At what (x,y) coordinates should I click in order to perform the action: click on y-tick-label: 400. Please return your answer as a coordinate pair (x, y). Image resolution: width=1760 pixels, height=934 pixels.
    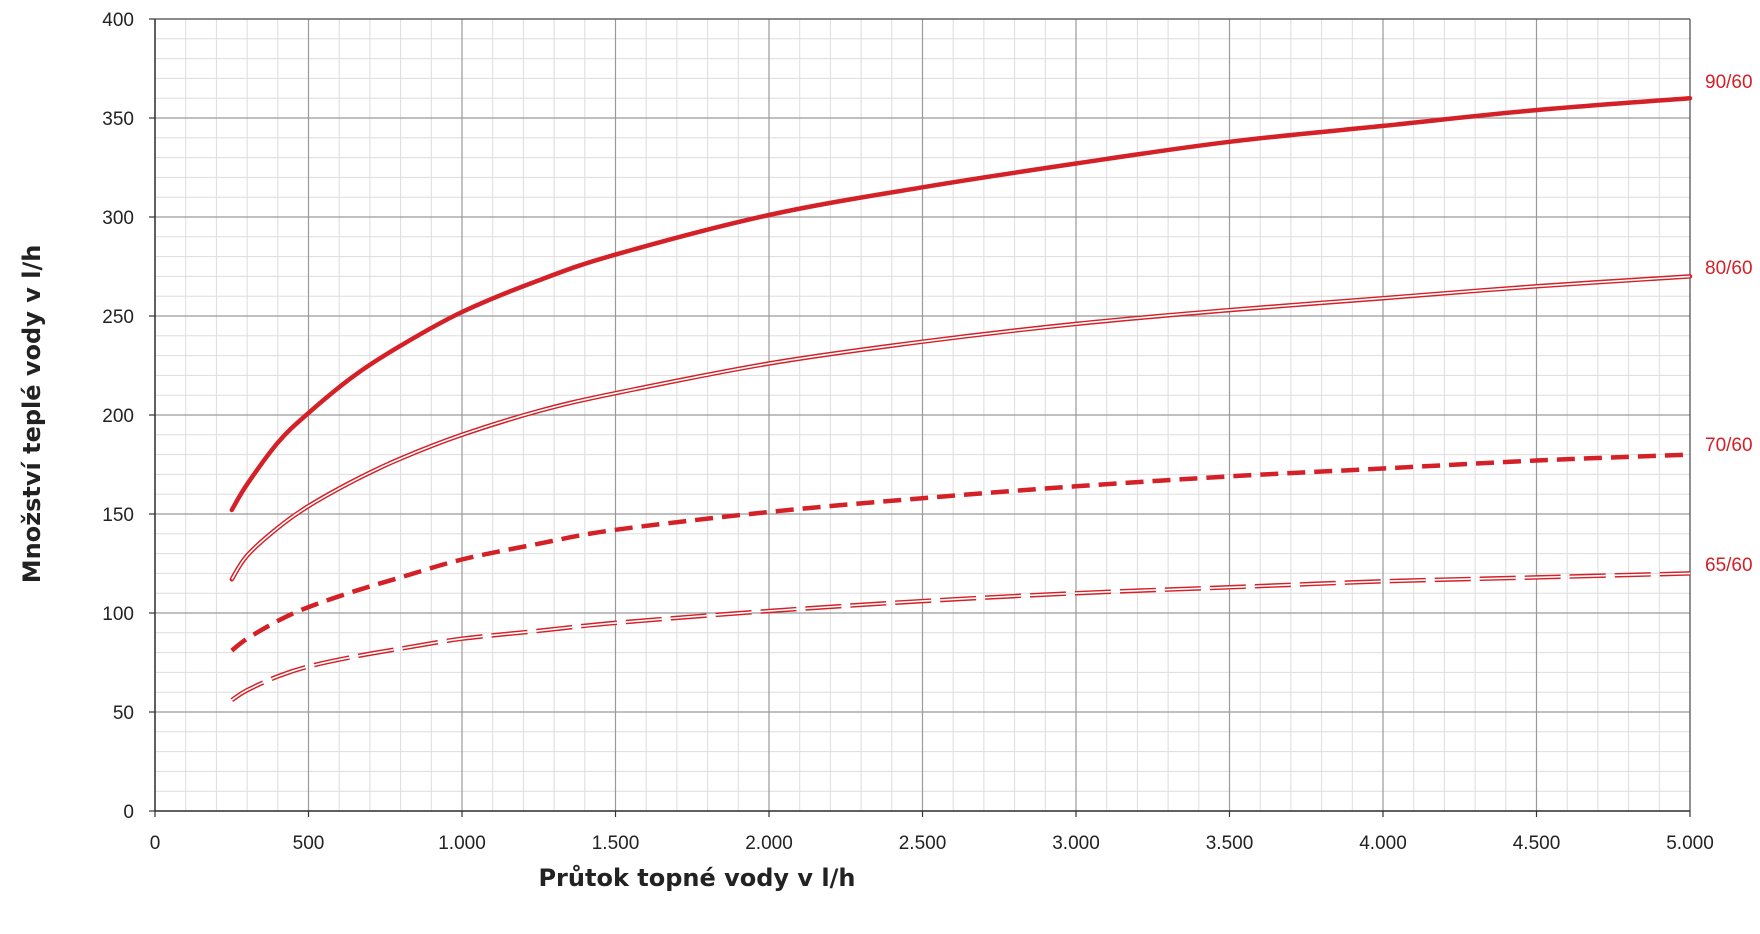
    Looking at the image, I should click on (118, 20).